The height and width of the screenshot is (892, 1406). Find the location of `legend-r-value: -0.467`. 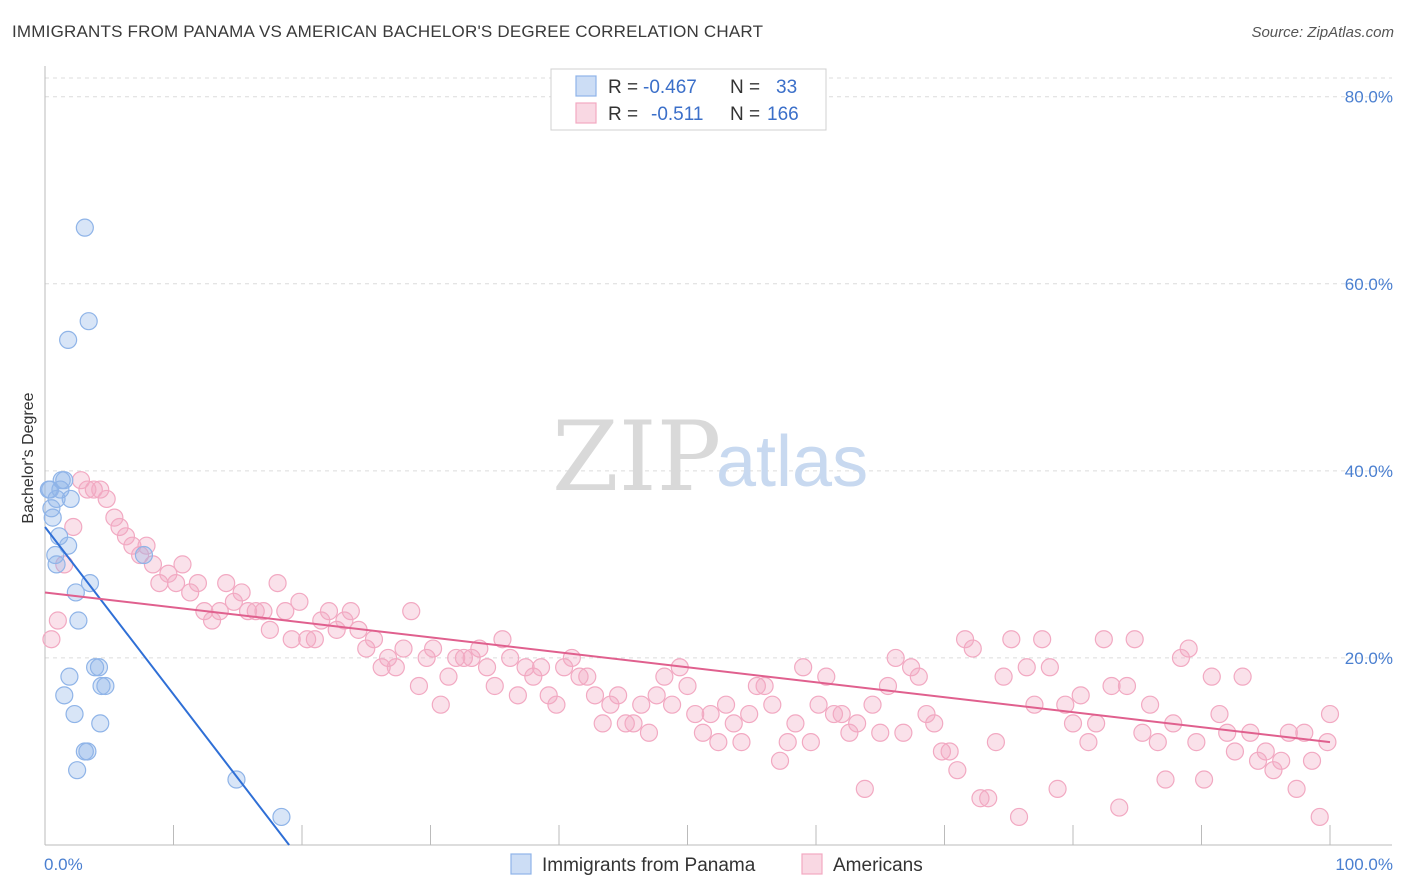

legend-r-value: -0.467 is located at coordinates (670, 87).